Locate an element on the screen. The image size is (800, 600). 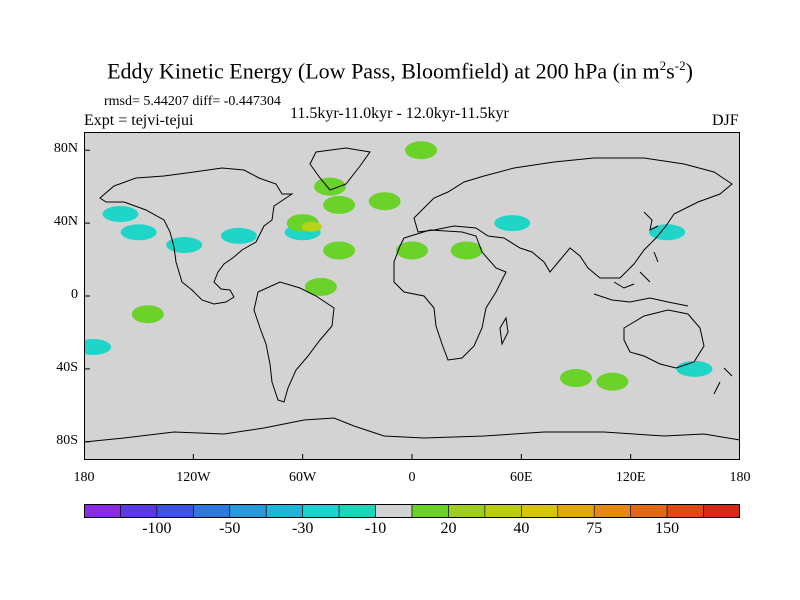
y-tick-label: 80S is located at coordinates (67, 440).